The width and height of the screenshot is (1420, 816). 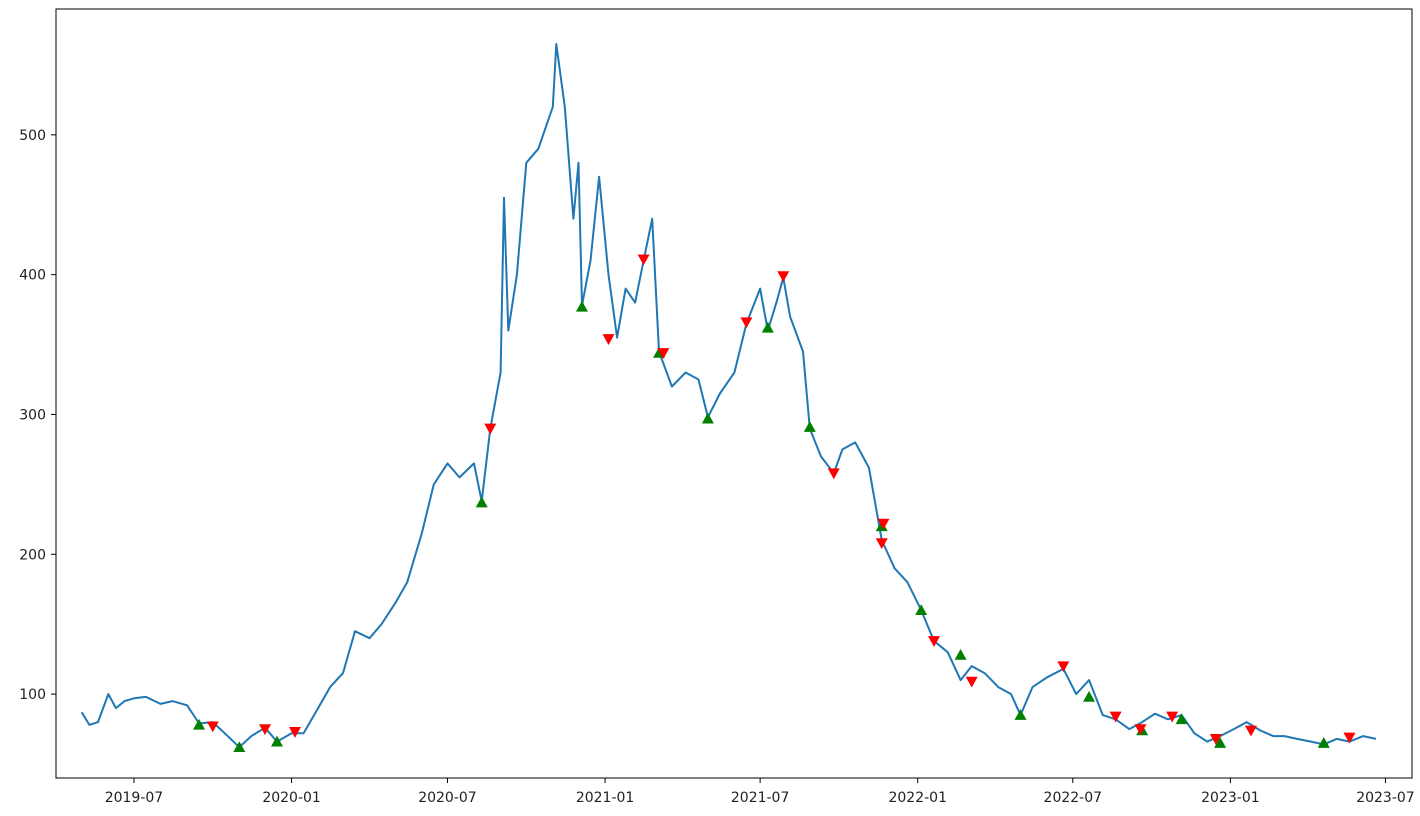 What do you see at coordinates (760, 798) in the screenshot?
I see `x-tick-label: 2021-07` at bounding box center [760, 798].